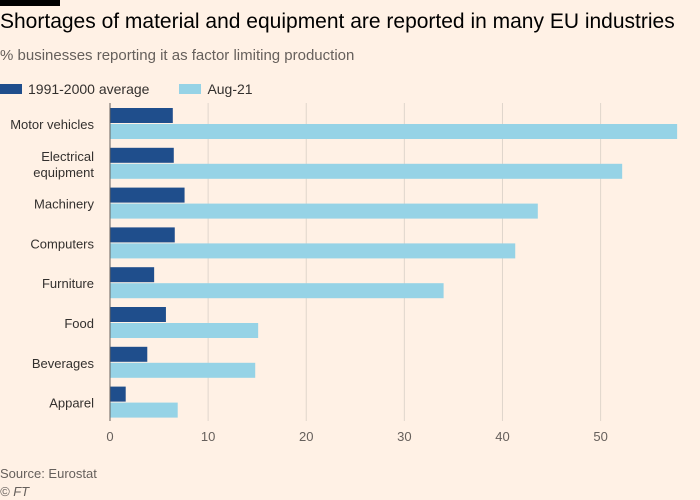 The height and width of the screenshot is (500, 700). I want to click on category-label-motor-vehicles: Motor vehicles, so click(52, 124).